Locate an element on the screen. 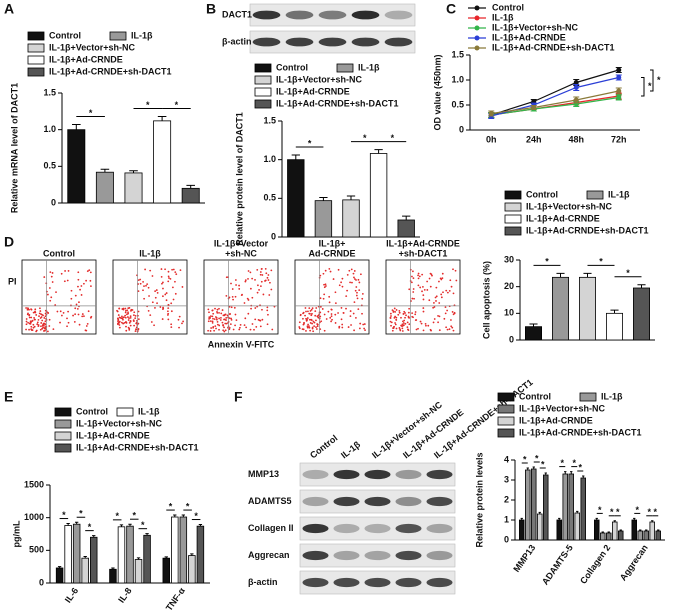 The width and height of the screenshot is (676, 612). y-axis-label: pg/mL is located at coordinates (16, 533).